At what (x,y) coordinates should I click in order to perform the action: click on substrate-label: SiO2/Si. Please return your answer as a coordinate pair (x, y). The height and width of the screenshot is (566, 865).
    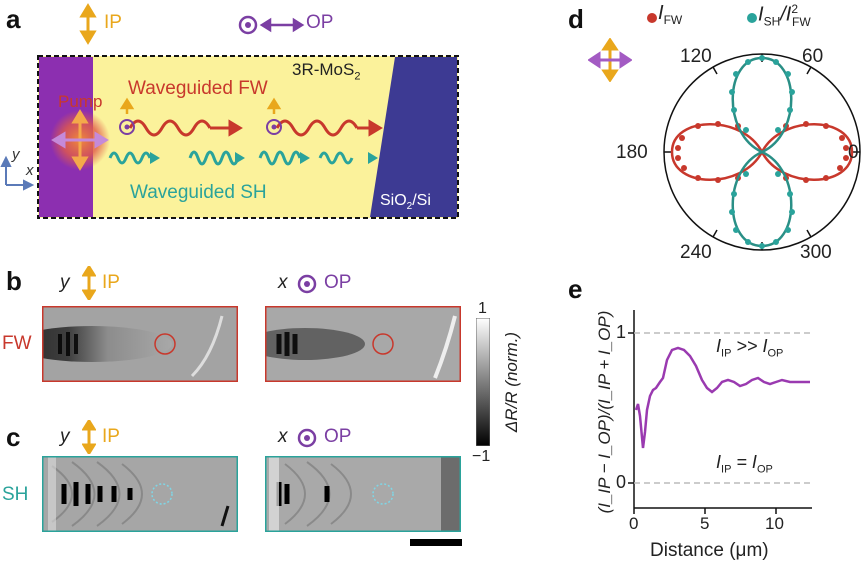
    Looking at the image, I should click on (405, 202).